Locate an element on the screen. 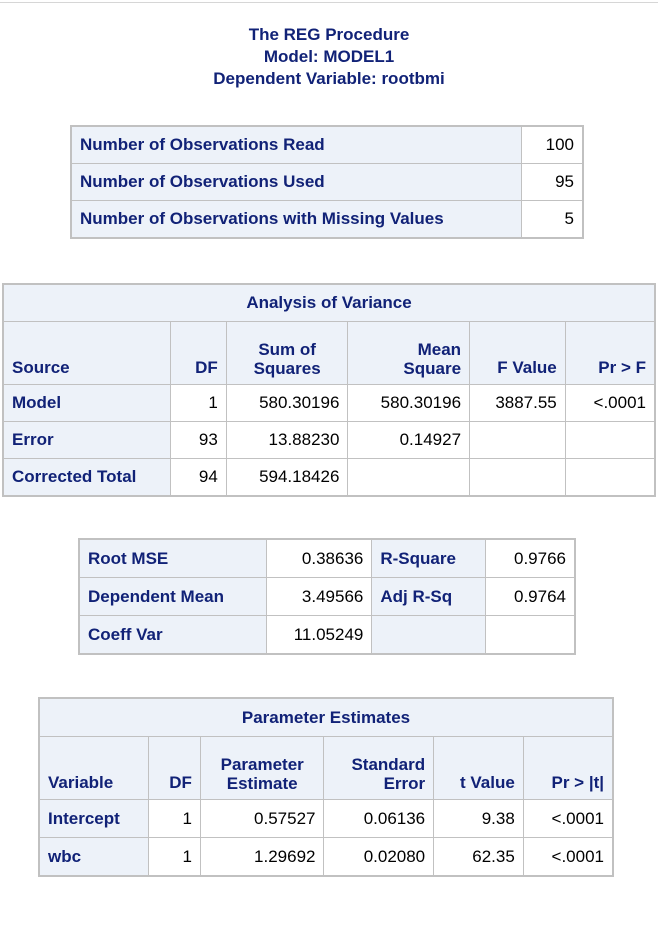  row-ss: 580.30196 is located at coordinates (287, 403).